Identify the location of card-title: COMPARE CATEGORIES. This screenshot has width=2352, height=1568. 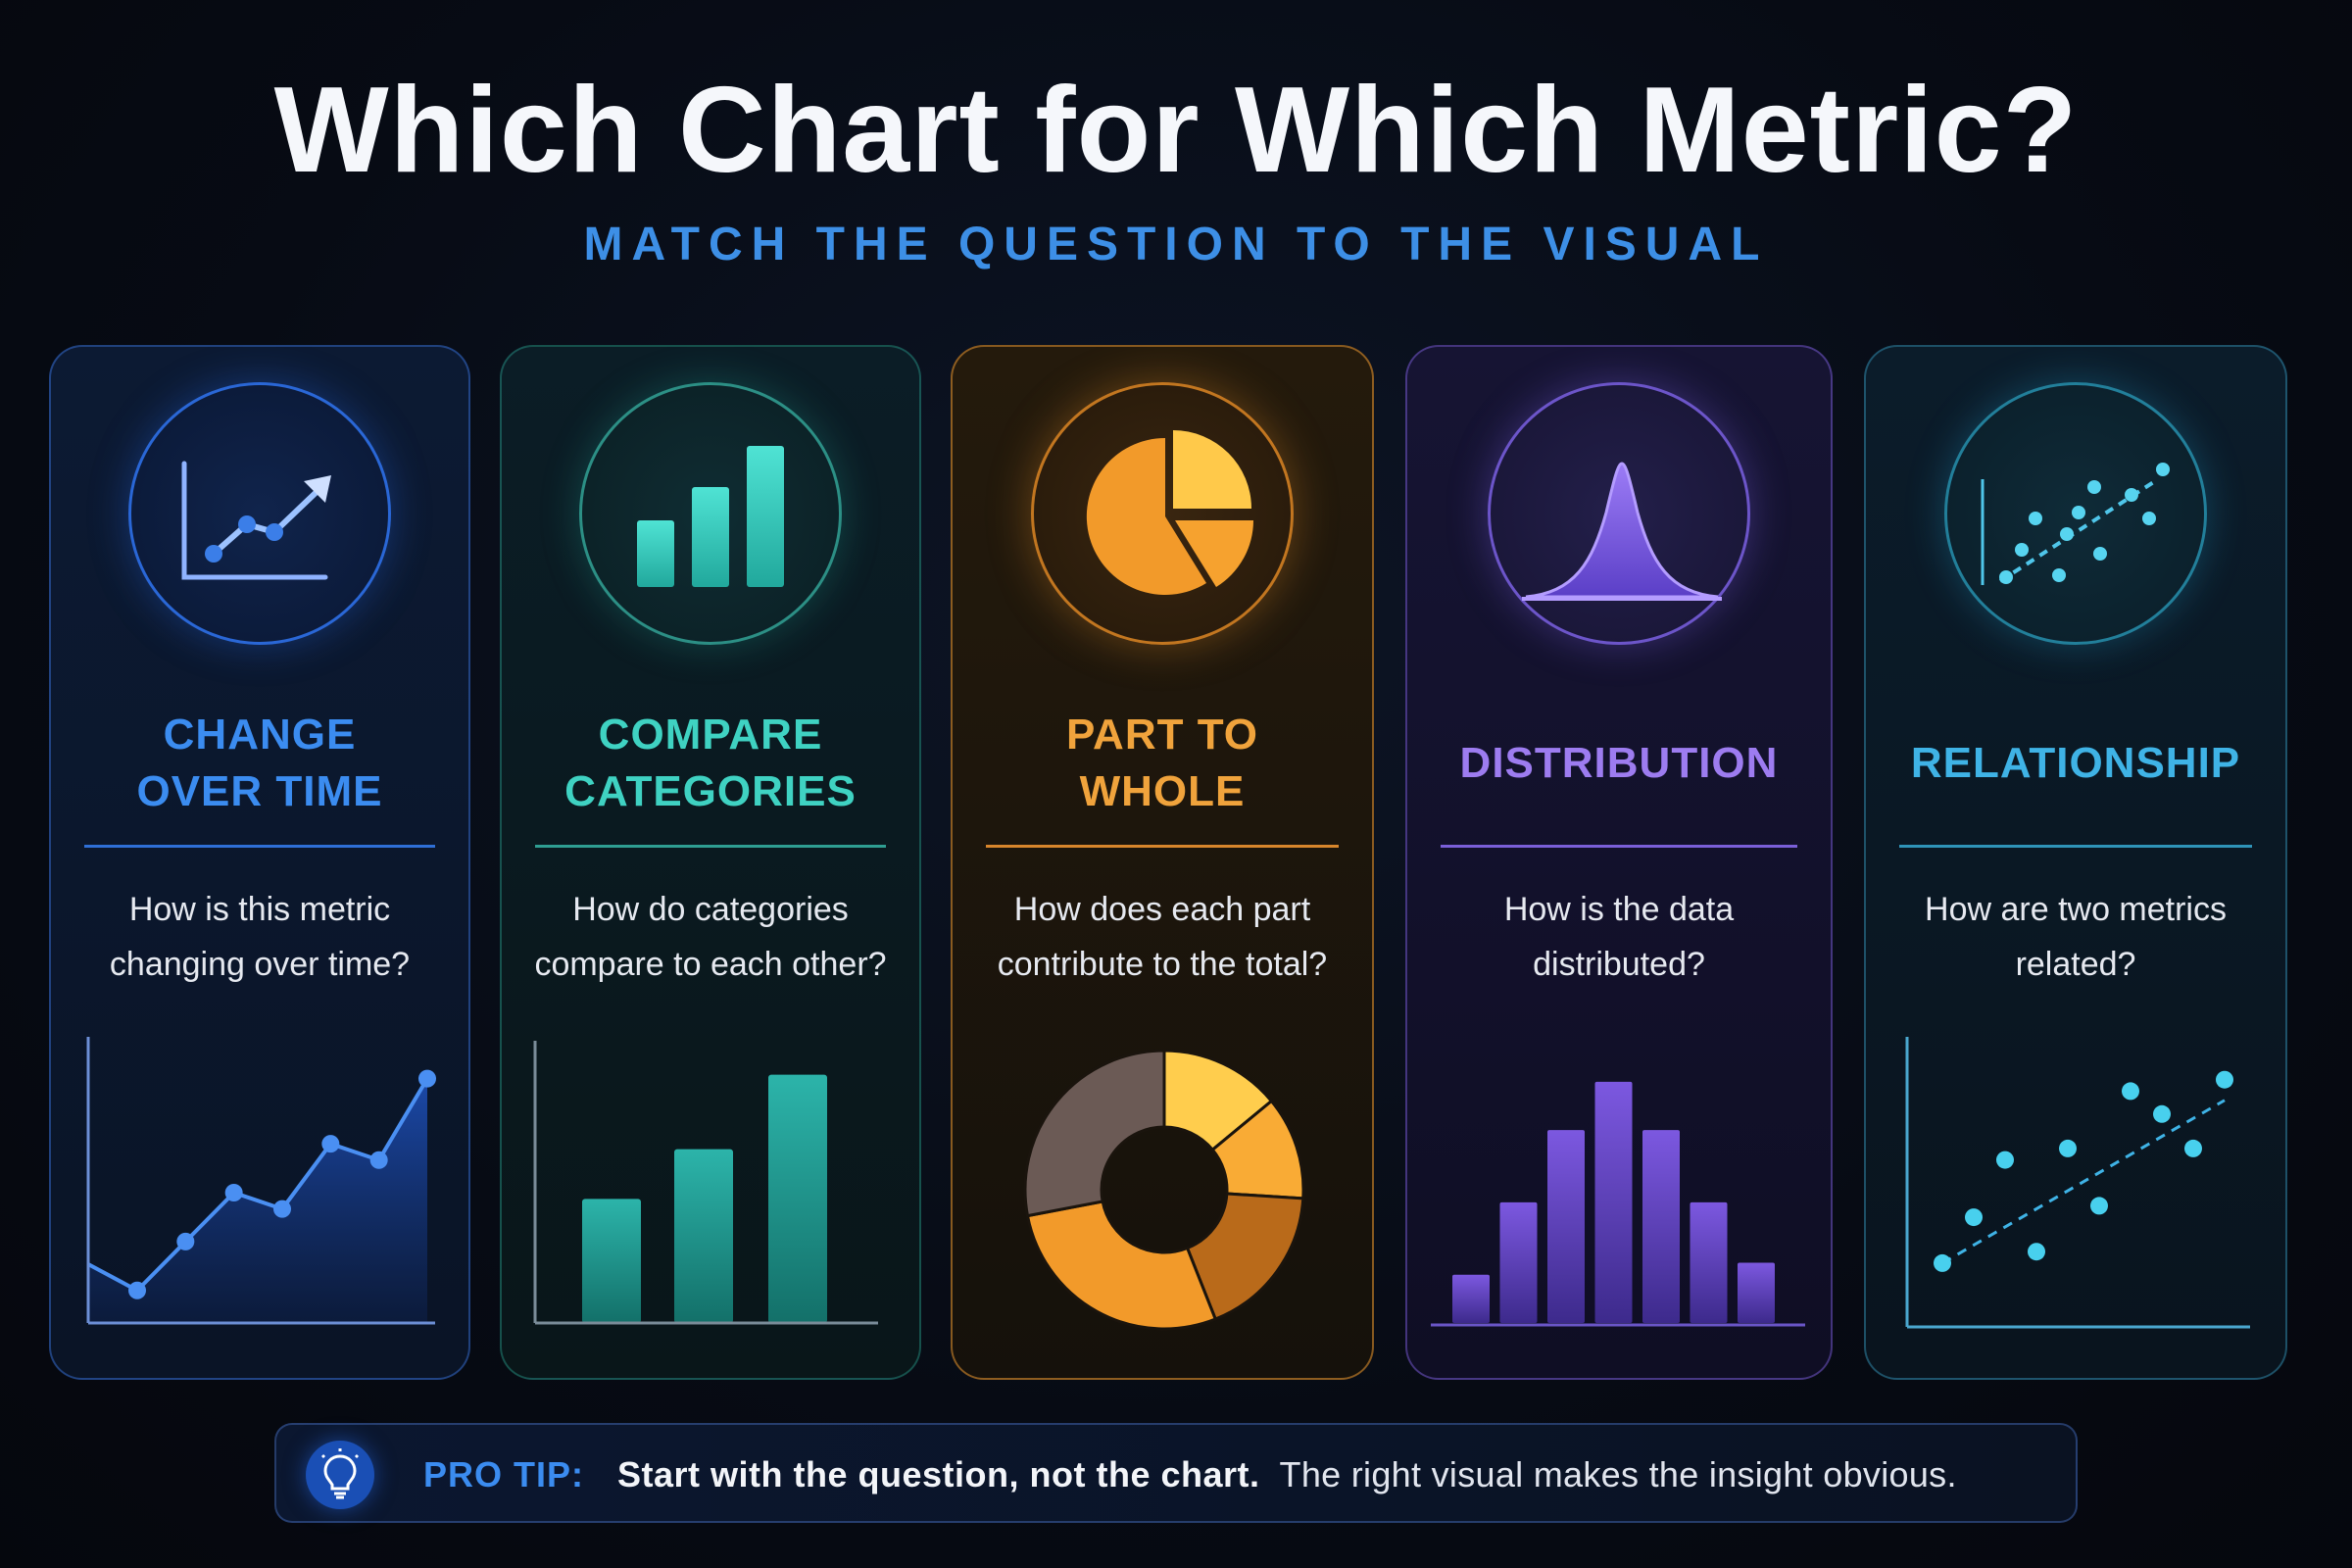
(710, 762).